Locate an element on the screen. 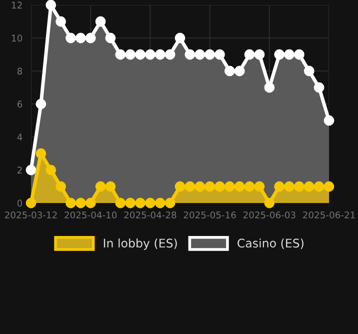 Image resolution: width=358 pixels, height=334 pixels. y-tick-label: 2 is located at coordinates (20, 170).